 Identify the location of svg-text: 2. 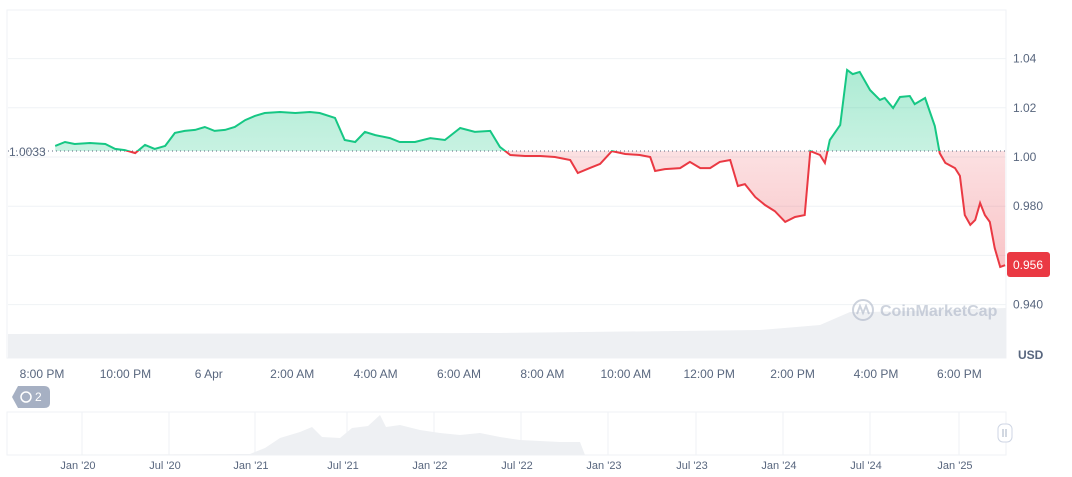
(38, 397).